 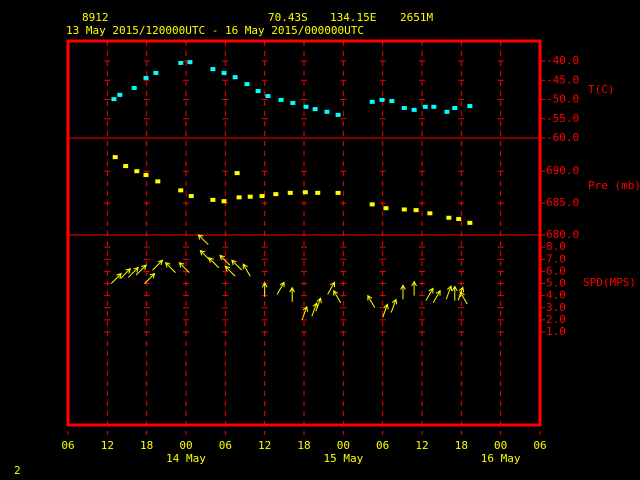 What do you see at coordinates (500, 445) in the screenshot?
I see `x-tick-label: 00` at bounding box center [500, 445].